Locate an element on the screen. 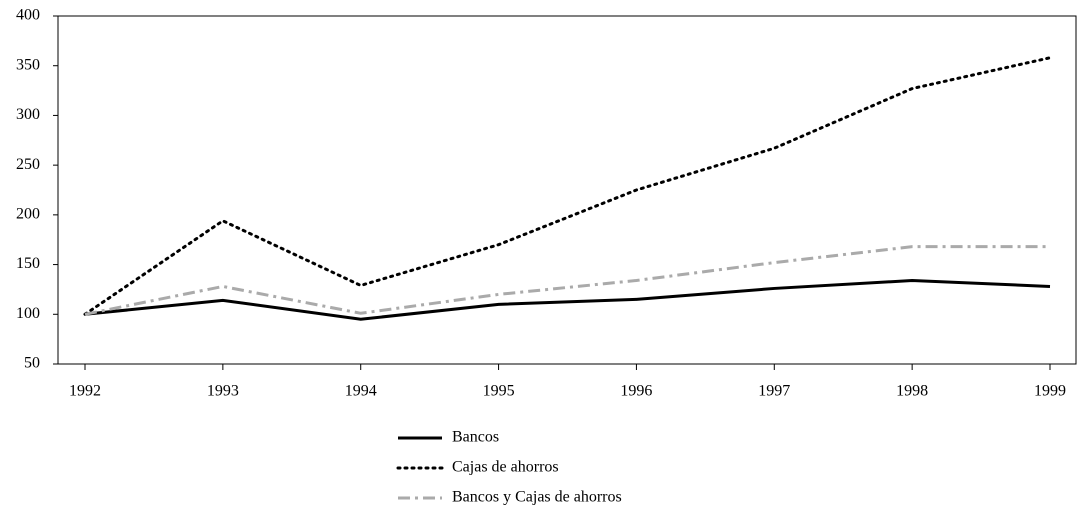 The width and height of the screenshot is (1077, 517). x-tick-label: 1994 is located at coordinates (361, 391).